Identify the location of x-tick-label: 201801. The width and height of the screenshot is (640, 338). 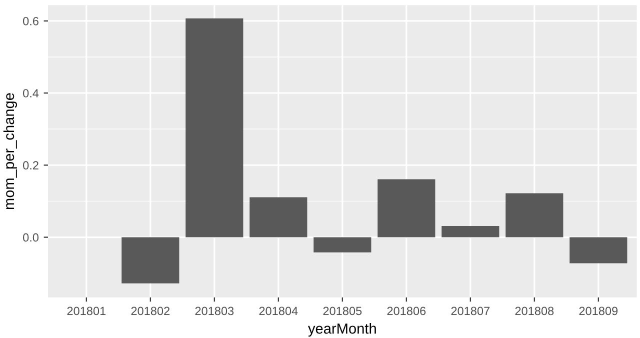
(86, 311).